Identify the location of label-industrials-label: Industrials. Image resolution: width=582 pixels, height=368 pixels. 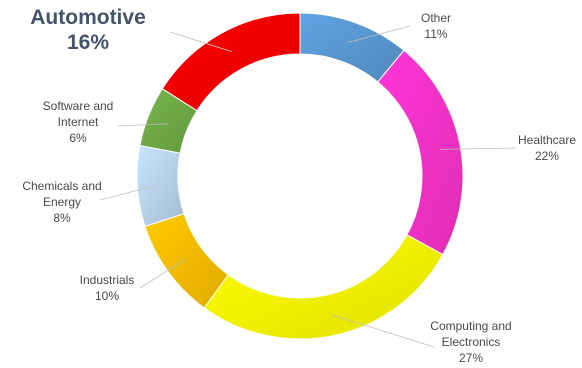
(107, 280).